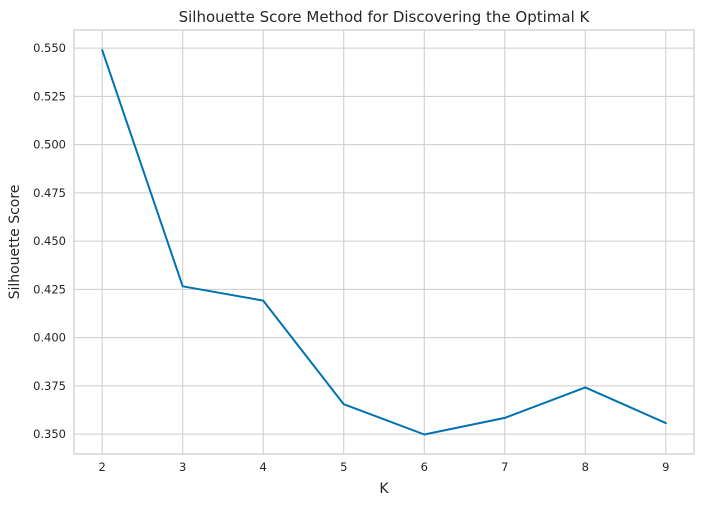 Image resolution: width=704 pixels, height=505 pixels. I want to click on x-tick-label: 6, so click(424, 467).